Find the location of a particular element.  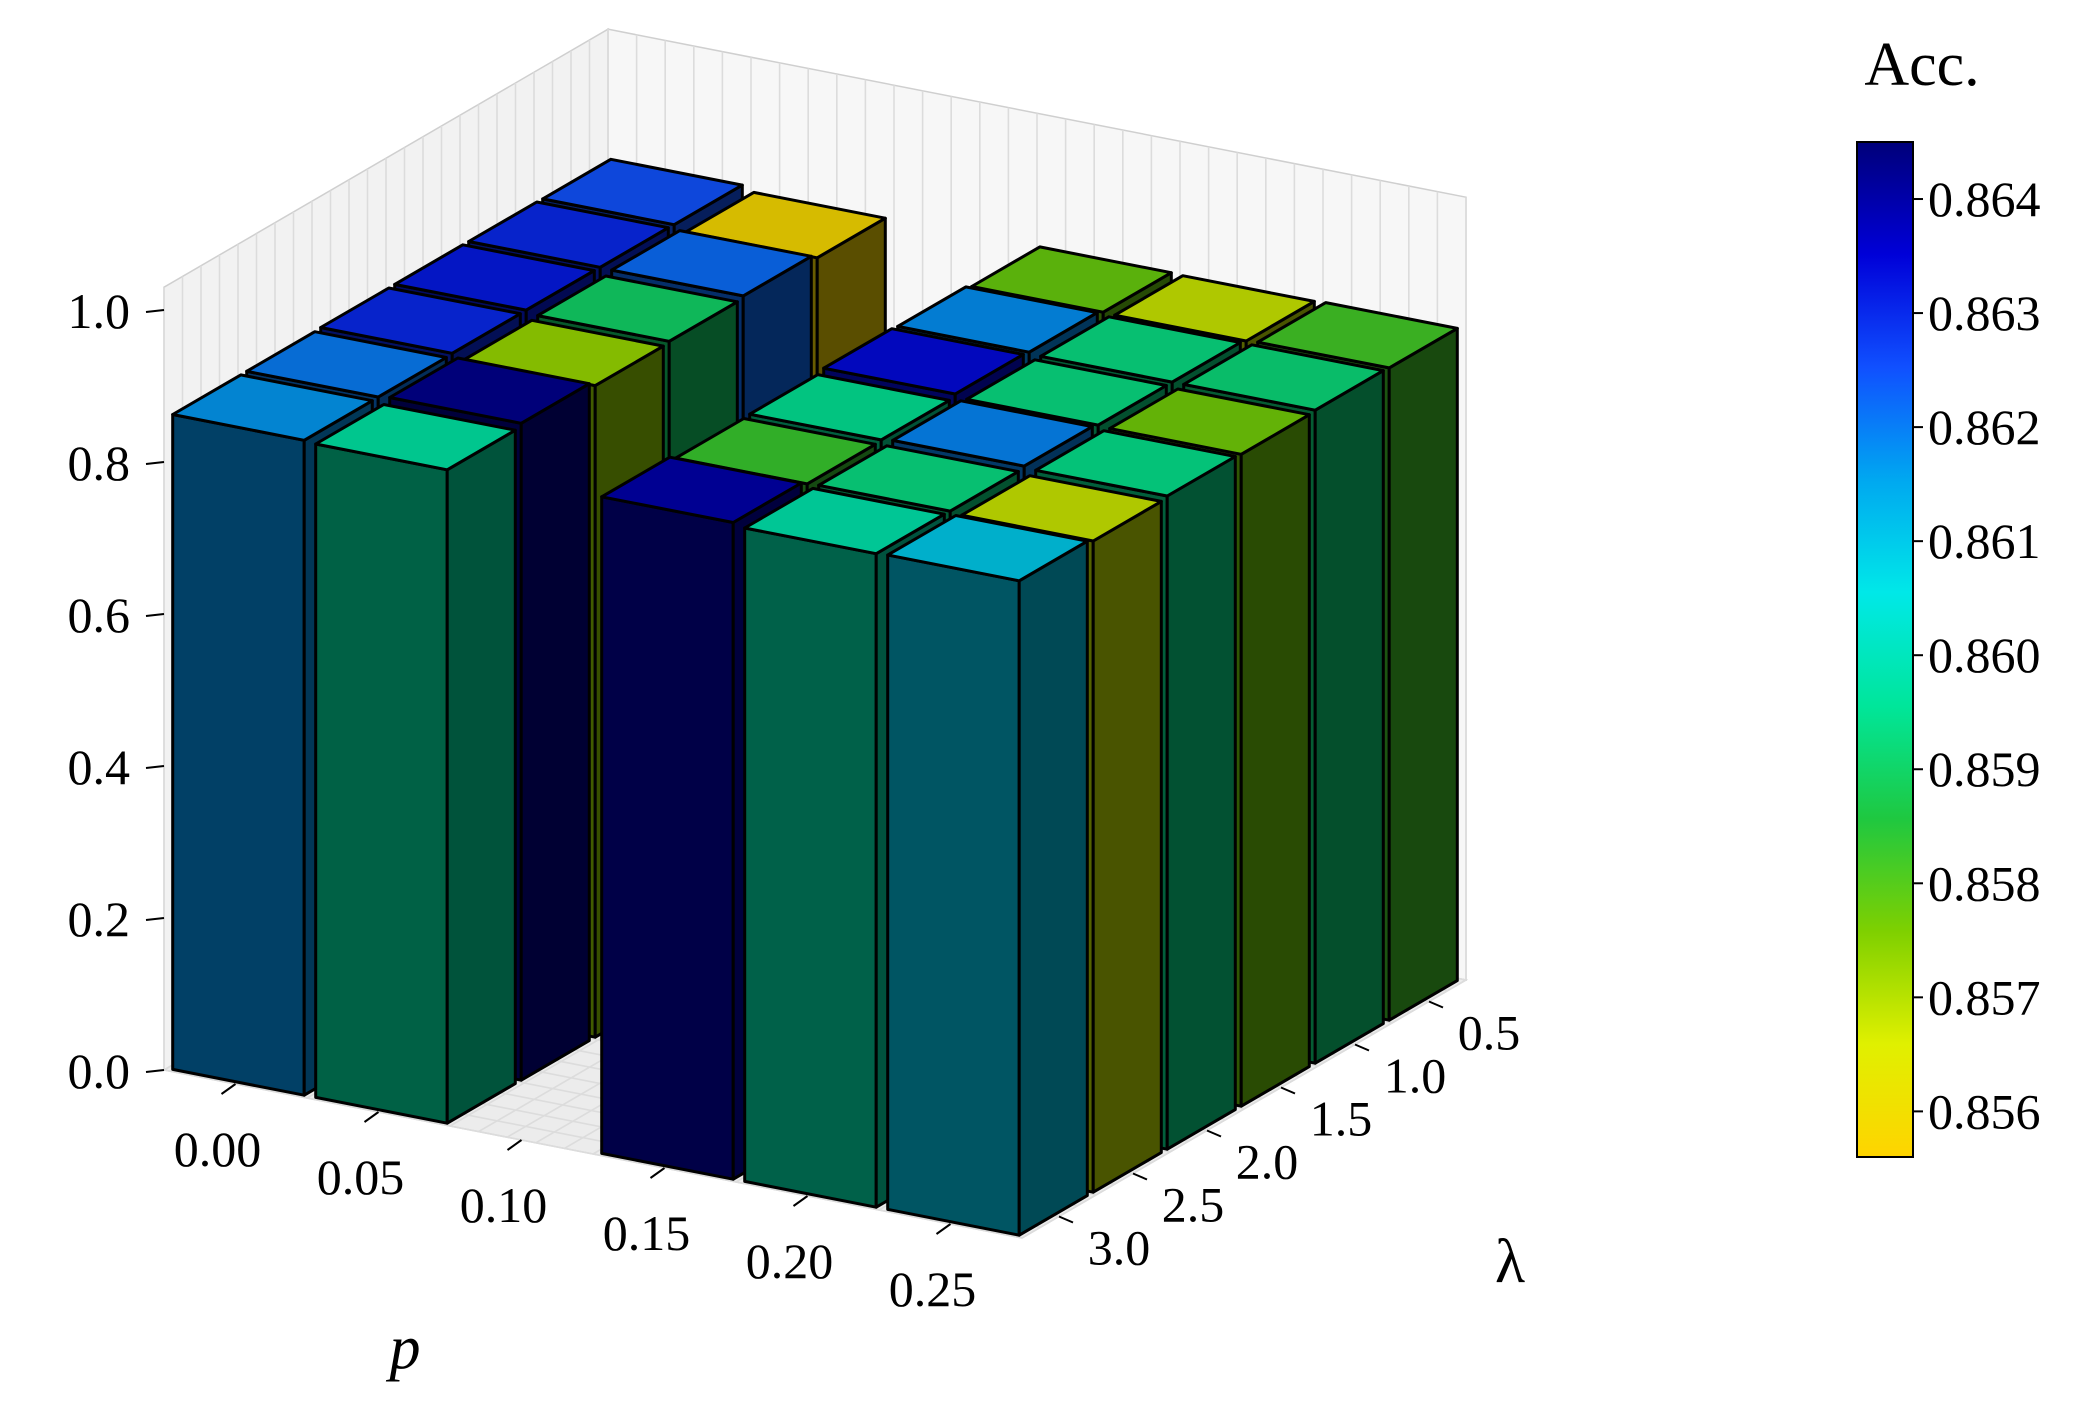

x-tick-label: 0.00 is located at coordinates (218, 1149).